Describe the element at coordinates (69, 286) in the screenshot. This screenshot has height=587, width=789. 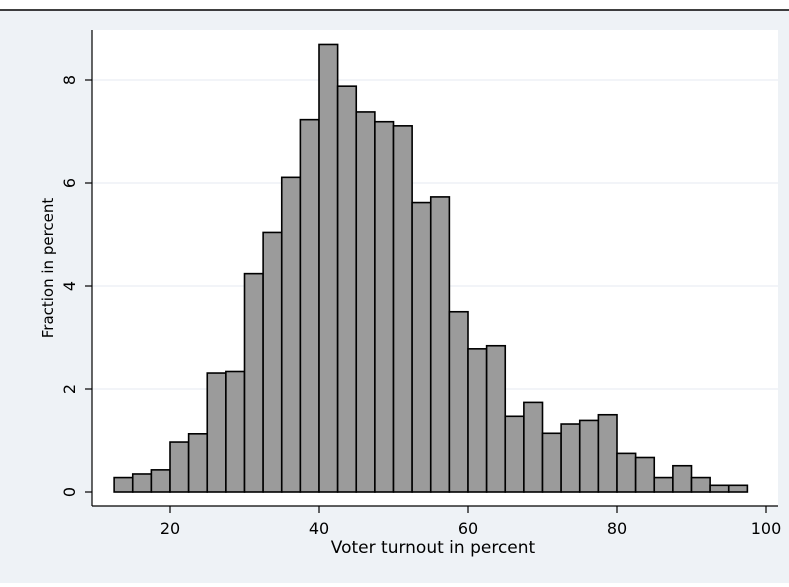
I see `y-tick-label-2: 4` at that location.